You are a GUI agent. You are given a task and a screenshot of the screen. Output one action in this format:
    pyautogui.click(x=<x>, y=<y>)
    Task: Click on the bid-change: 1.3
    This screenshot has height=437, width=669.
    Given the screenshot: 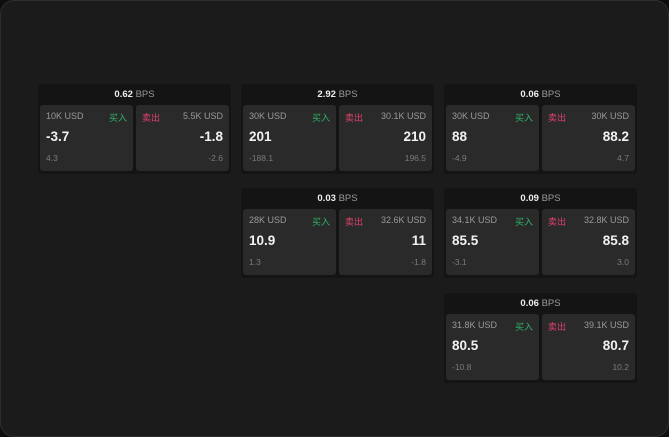 What is the action you would take?
    pyautogui.click(x=255, y=262)
    